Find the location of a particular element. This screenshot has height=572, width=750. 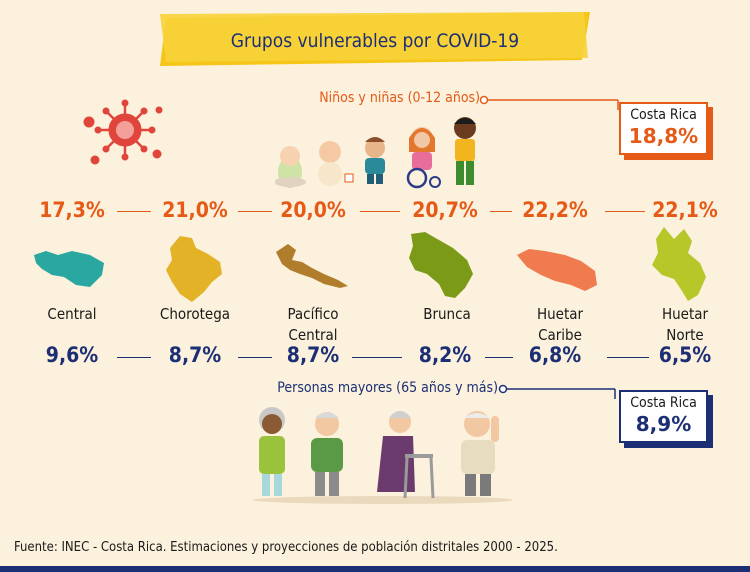

elderly-pct: 6,8% is located at coordinates (555, 355).